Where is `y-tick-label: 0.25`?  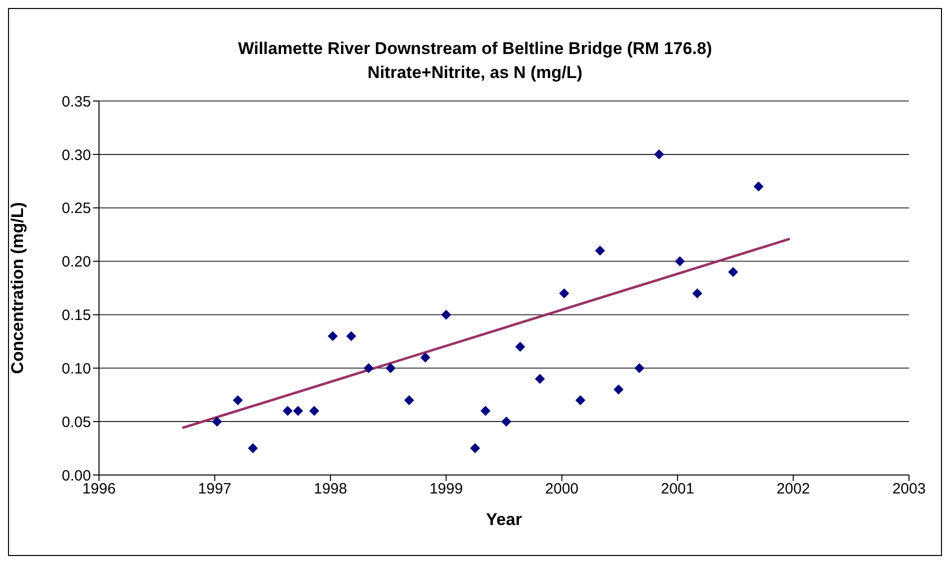 y-tick-label: 0.25 is located at coordinates (76, 209).